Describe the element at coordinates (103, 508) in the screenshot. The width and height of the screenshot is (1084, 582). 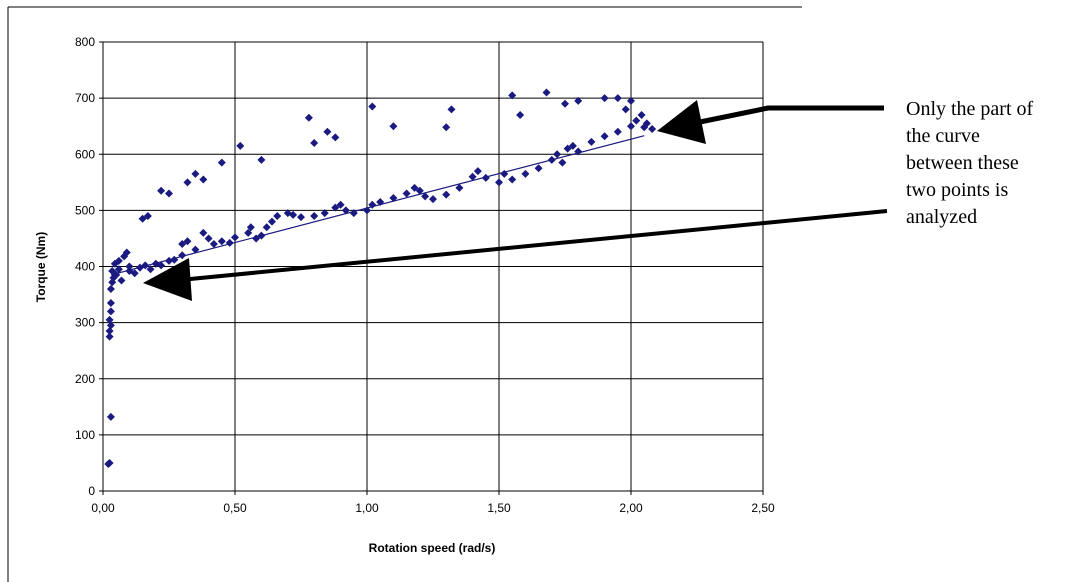
I see `x-tick-label: 0,00` at that location.